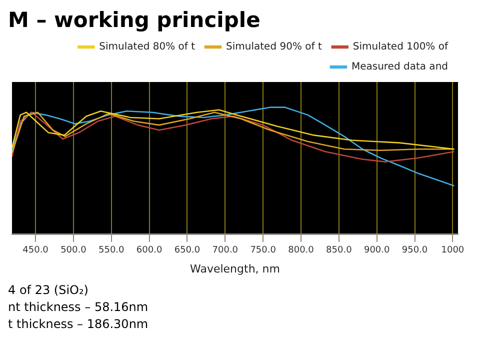 The width and height of the screenshot is (480, 360). I want to click on x-tick-label: 900.0, so click(377, 251).